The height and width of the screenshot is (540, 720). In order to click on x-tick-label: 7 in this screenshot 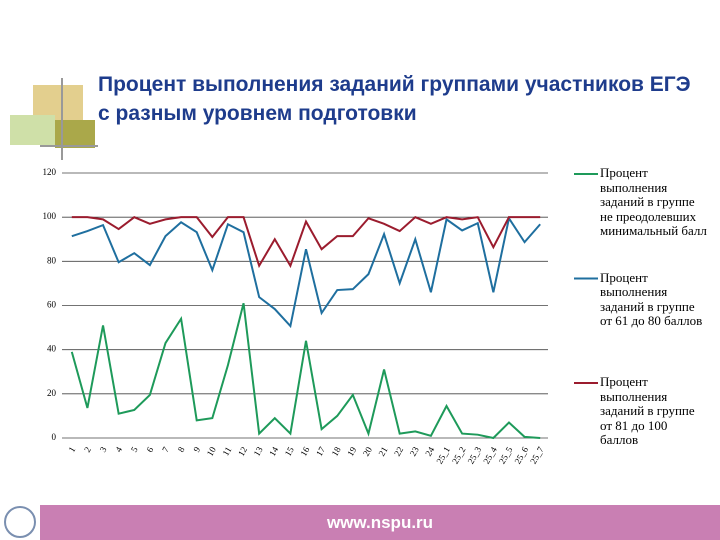, I will do `click(165, 449)`.